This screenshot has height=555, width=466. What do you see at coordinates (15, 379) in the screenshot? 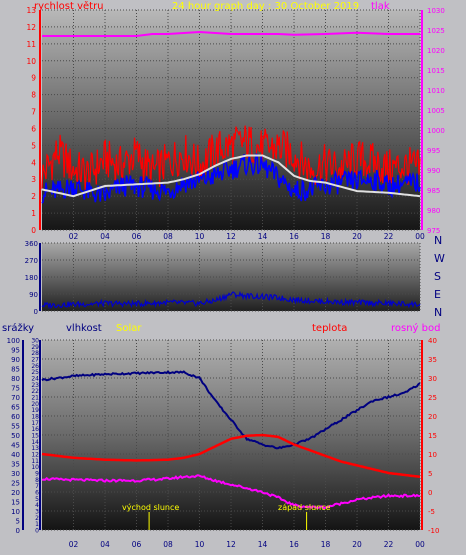
I see `rain-tick-label: 80` at bounding box center [15, 379].